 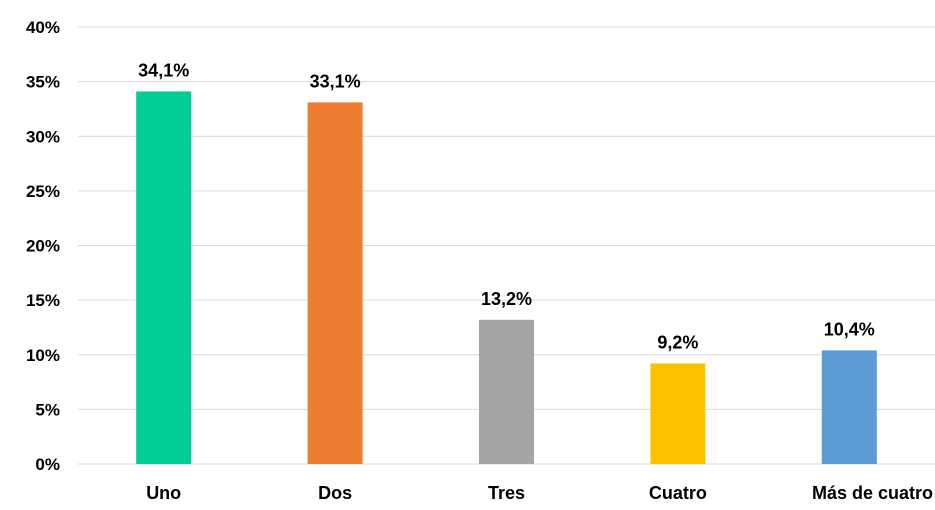 I want to click on data-label: 13,2%, so click(x=506, y=299).